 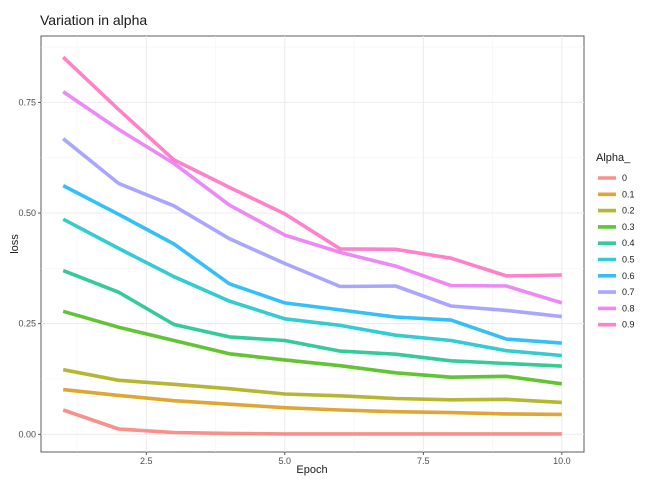 I want to click on legend-label: 0.9, so click(x=628, y=325).